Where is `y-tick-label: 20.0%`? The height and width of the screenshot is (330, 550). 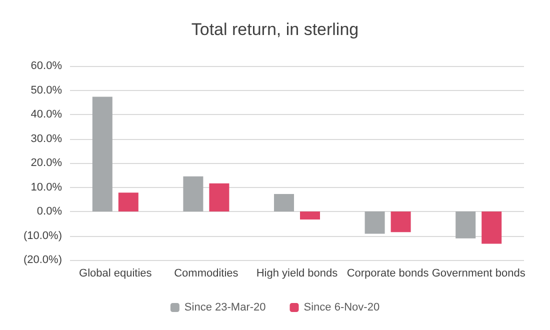
y-tick-label: 20.0% is located at coordinates (46, 163).